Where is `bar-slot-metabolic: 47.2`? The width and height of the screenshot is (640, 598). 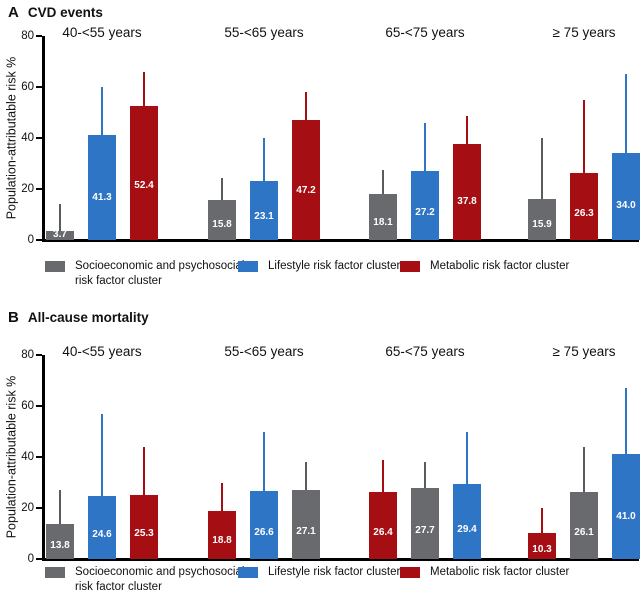
bar-slot-metabolic: 47.2 is located at coordinates (306, 138).